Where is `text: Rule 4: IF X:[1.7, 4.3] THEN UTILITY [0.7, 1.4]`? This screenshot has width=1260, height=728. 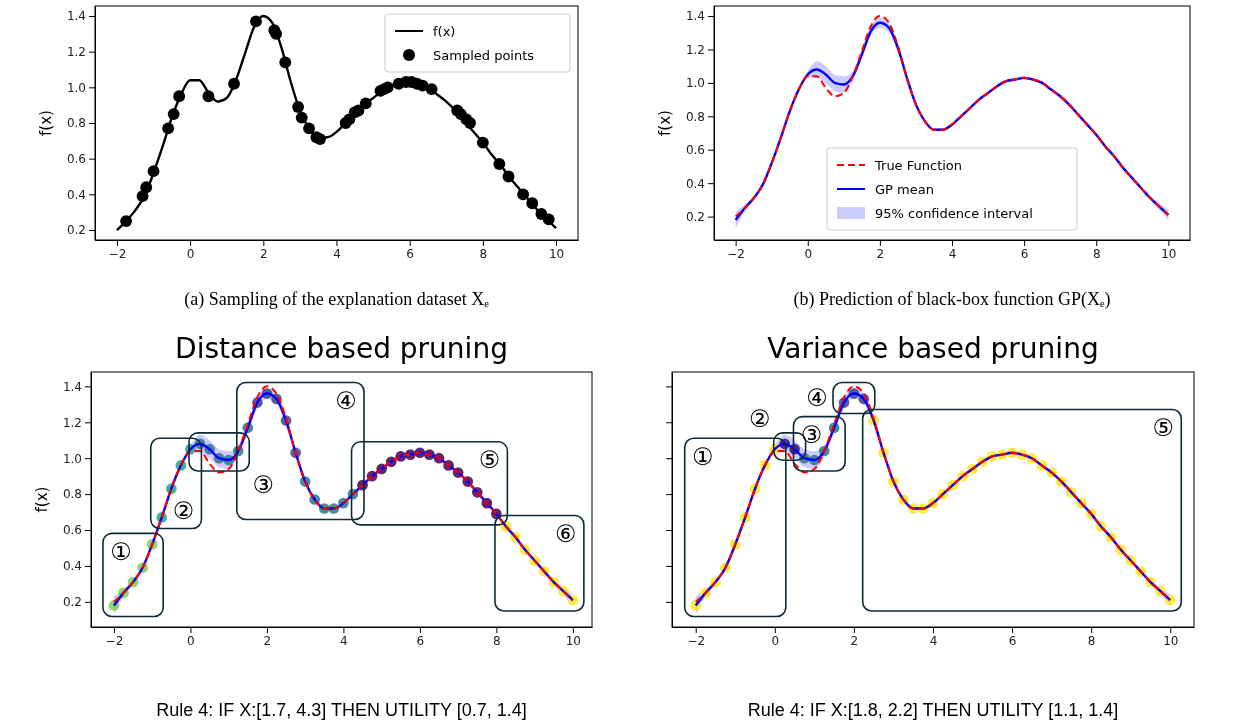 text: Rule 4: IF X:[1.7, 4.3] THEN UTILITY [0.7, 1.4] is located at coordinates (341, 710).